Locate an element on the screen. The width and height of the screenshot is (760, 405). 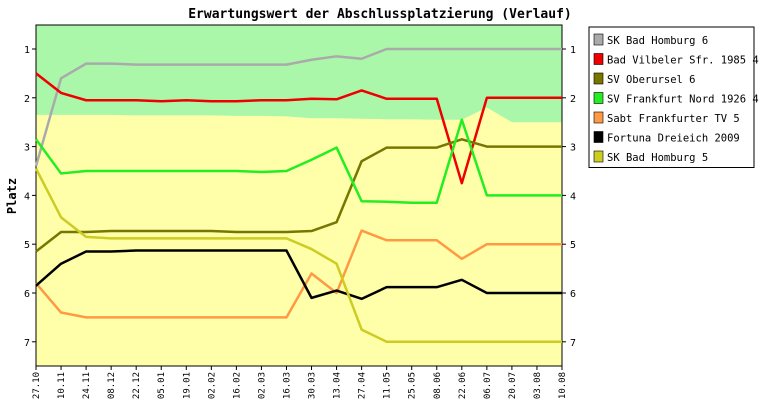
x-tick-label: 06.07 is located at coordinates (488, 385).